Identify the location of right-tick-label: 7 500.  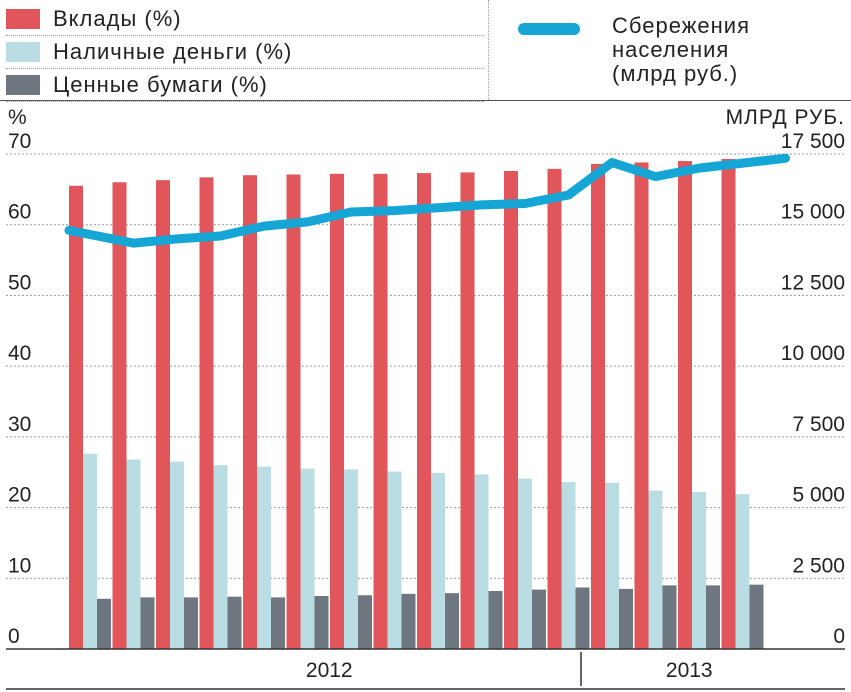
(818, 424).